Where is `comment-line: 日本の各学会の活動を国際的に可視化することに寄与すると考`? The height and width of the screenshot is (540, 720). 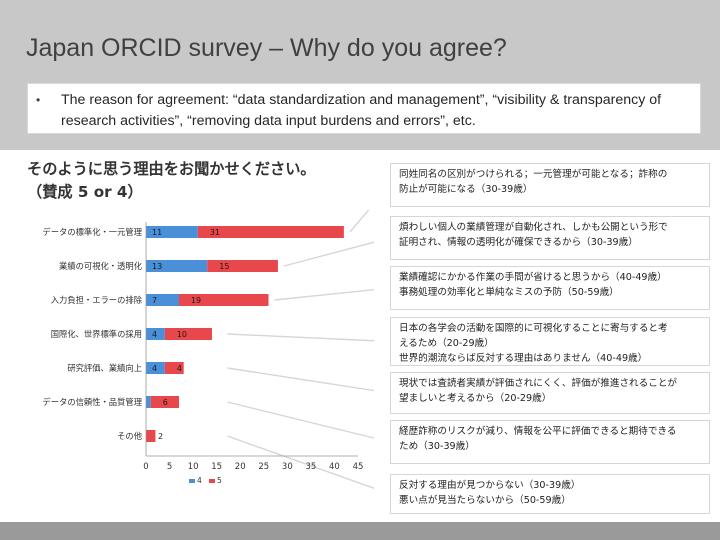
comment-line: 日本の各学会の活動を国際的に可視化することに寄与すると考 is located at coordinates (533, 328).